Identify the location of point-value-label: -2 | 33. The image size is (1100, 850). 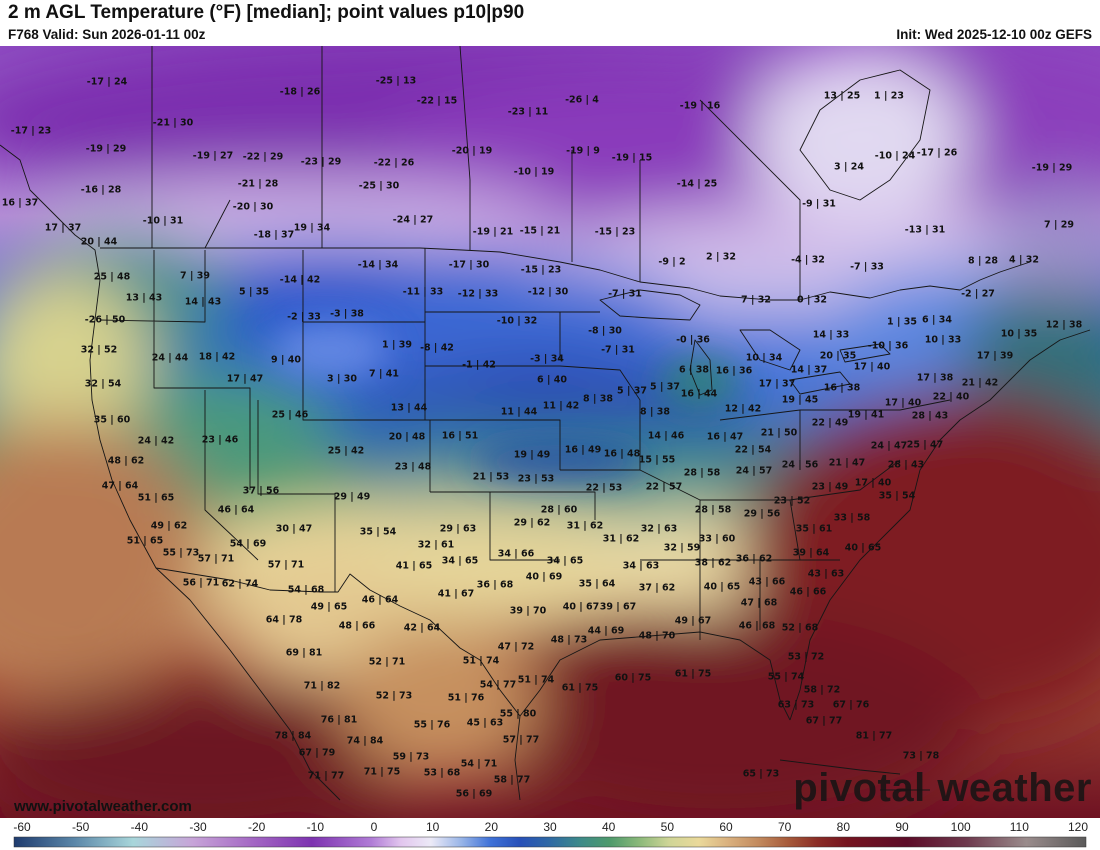
(304, 317).